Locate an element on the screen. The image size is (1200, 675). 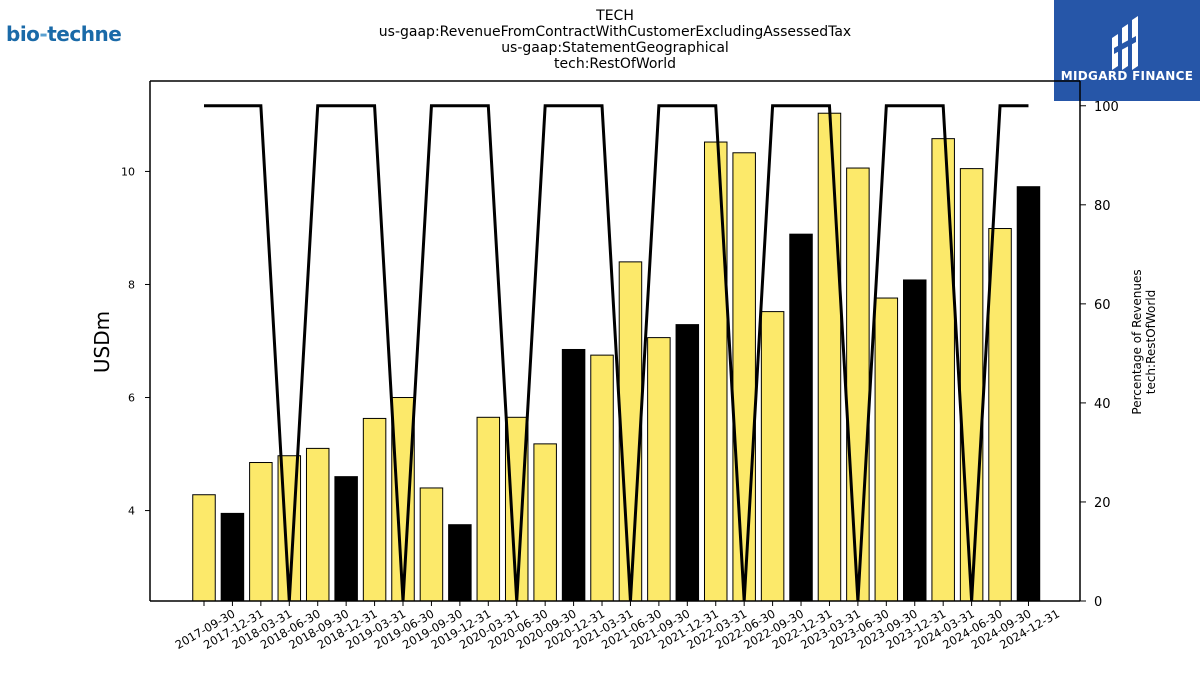
y-axis-label-left: USDm is located at coordinates (102, 342).